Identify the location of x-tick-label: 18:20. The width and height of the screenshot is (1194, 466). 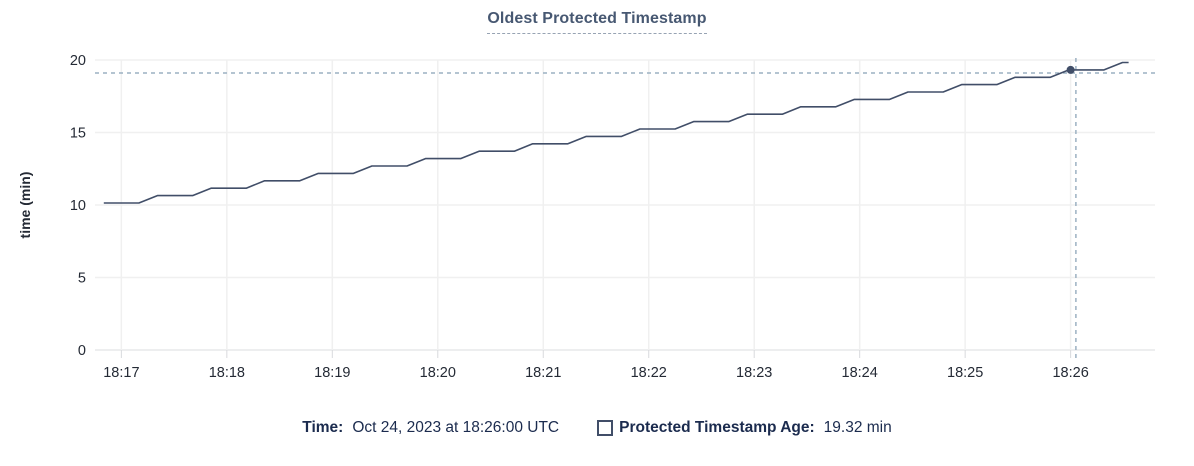
(438, 373).